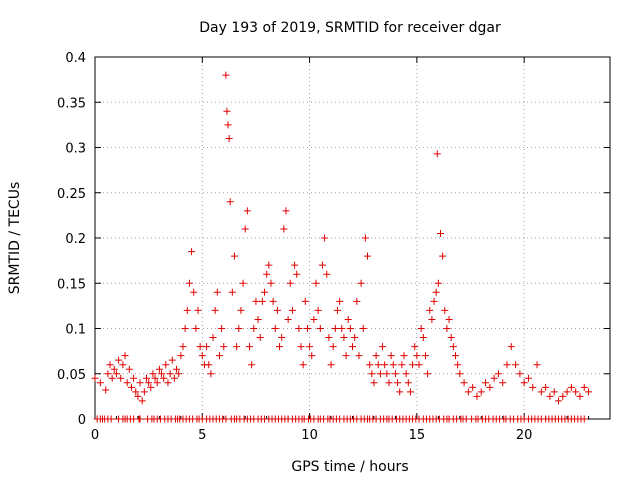 Image resolution: width=640 pixels, height=480 pixels. Describe the element at coordinates (75, 58) in the screenshot. I see `y-tick-label: 0.4` at that location.